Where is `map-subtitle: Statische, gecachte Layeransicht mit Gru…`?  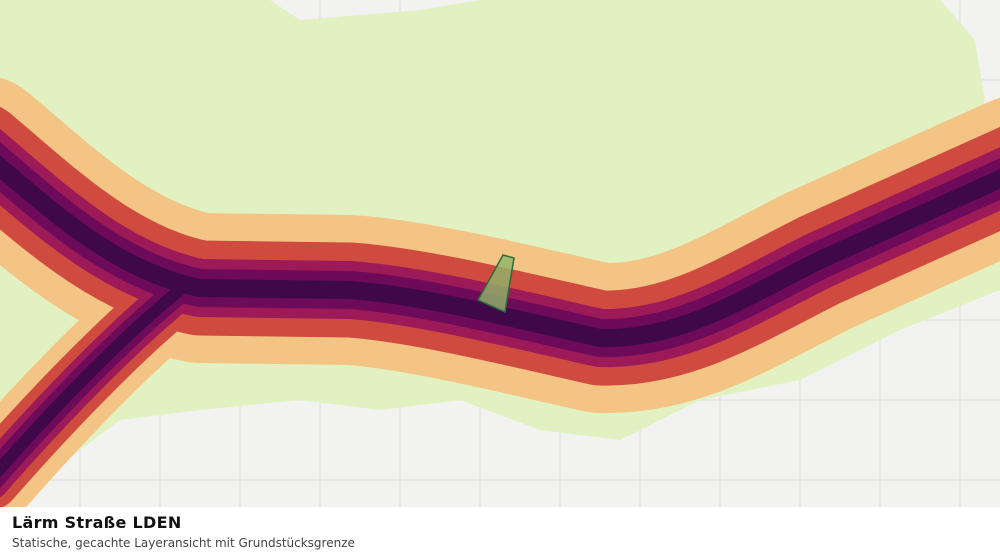
map-subtitle: Statische, gecachte Layeransicht mit Gru… is located at coordinates (183, 543).